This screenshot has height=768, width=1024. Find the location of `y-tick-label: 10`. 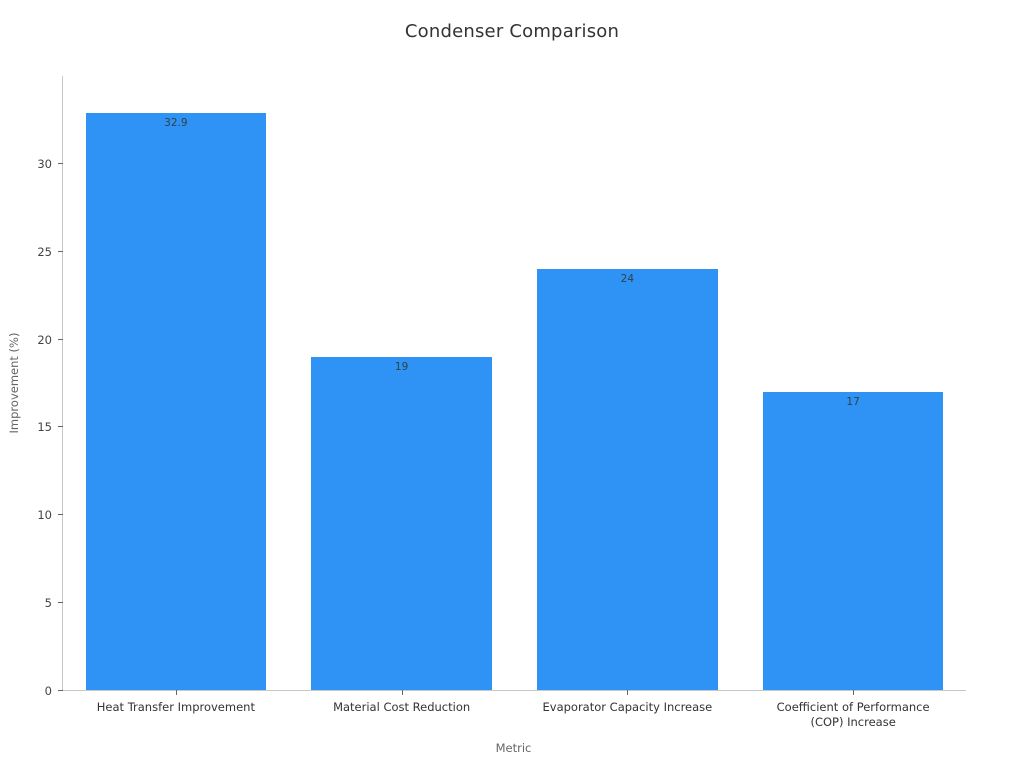

y-tick-label: 10 is located at coordinates (44, 515).